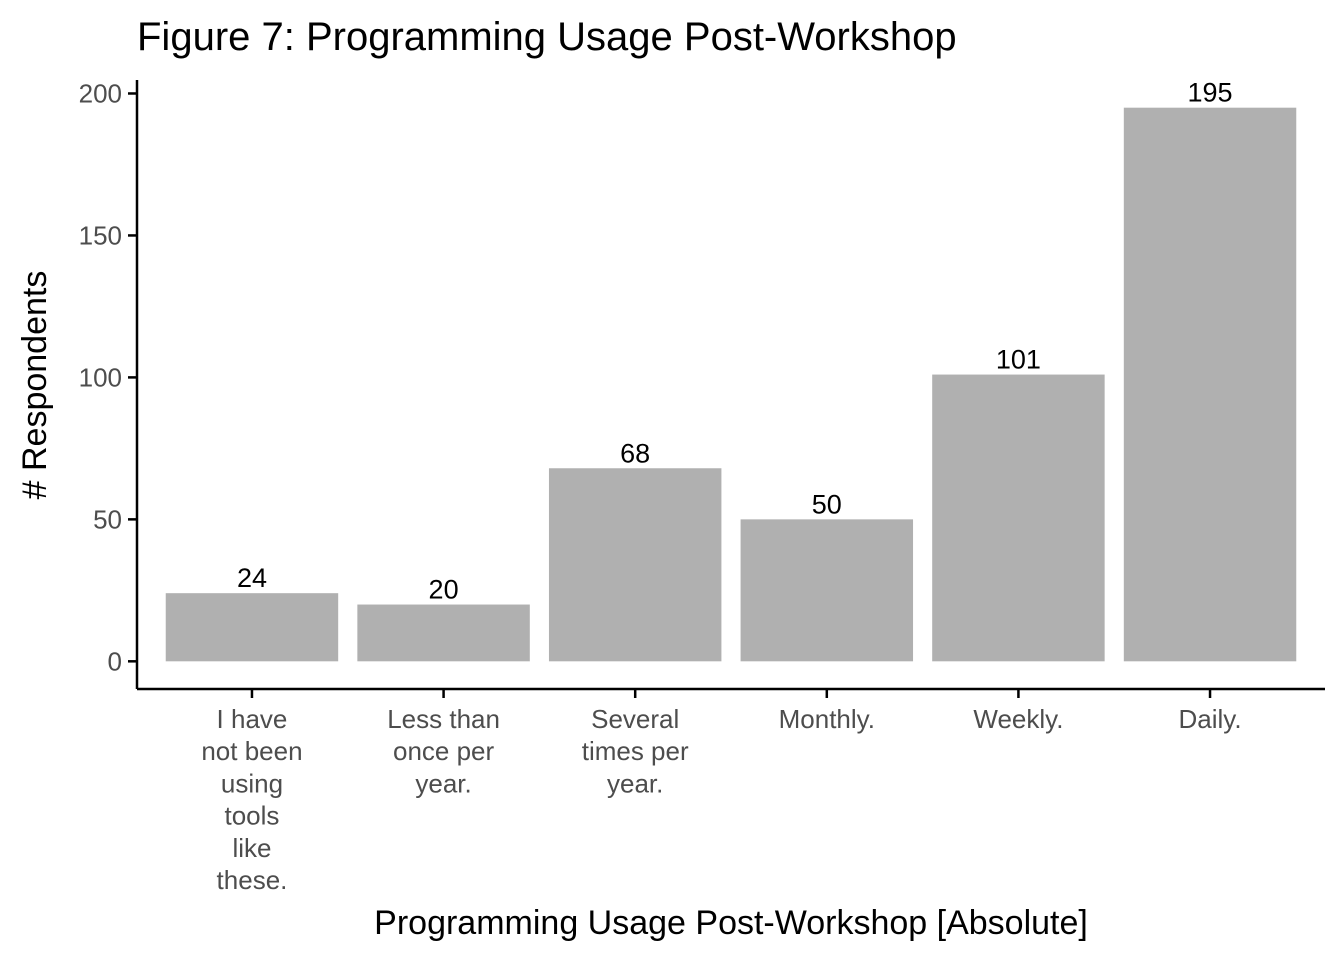 This screenshot has width=1344, height=960. Describe the element at coordinates (1209, 719) in the screenshot. I see `x-tick-label-5: Daily.` at that location.